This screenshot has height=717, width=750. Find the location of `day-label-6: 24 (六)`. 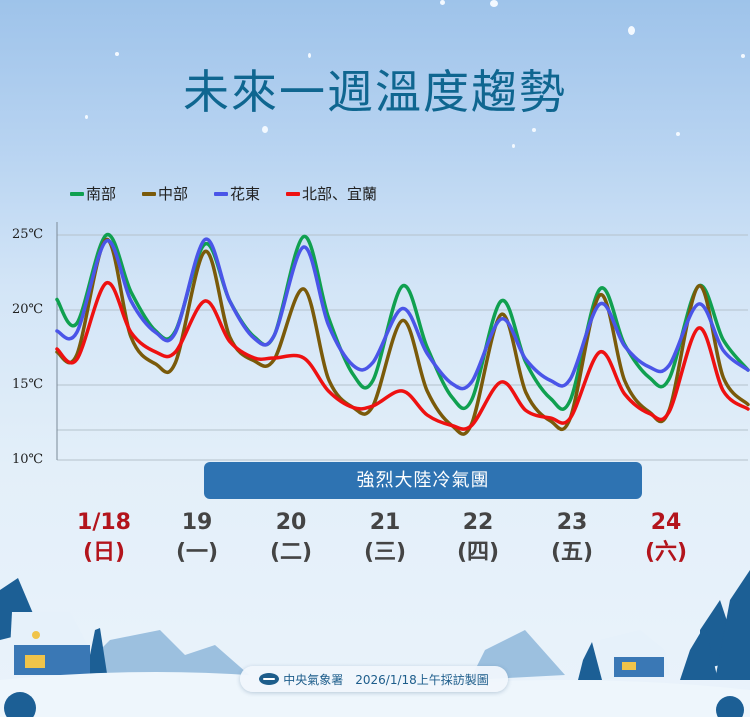

day-label-6: 24 (六) is located at coordinates (666, 538).